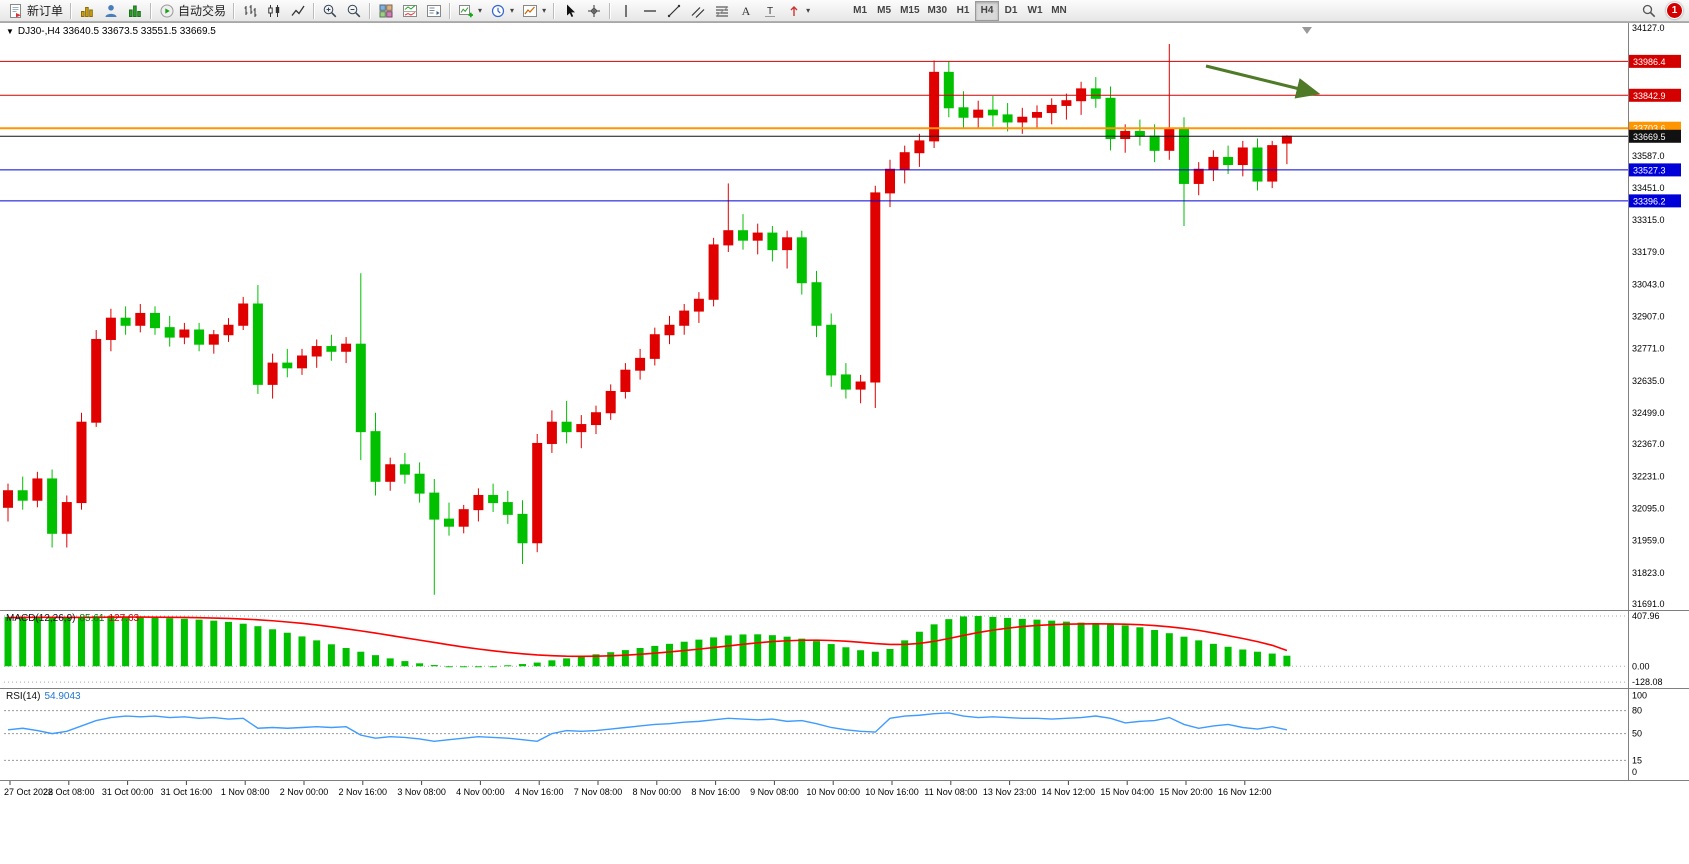  What do you see at coordinates (470, 11) in the screenshot?
I see `add-indicator-button: ▾` at bounding box center [470, 11].